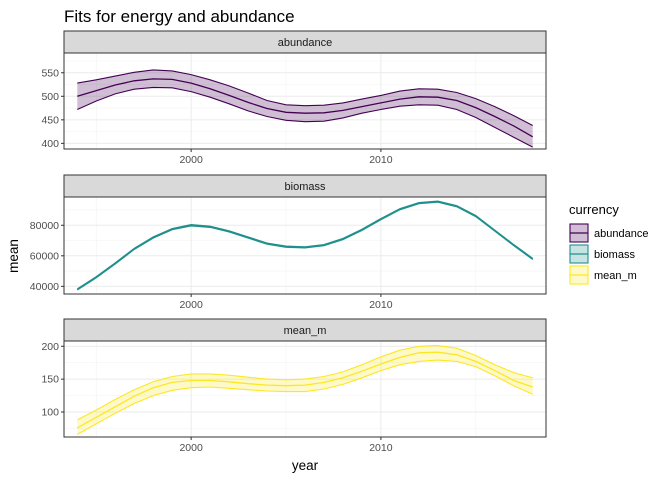  Describe the element at coordinates (305, 383) in the screenshot. I see `upper-line-mean_m` at that location.